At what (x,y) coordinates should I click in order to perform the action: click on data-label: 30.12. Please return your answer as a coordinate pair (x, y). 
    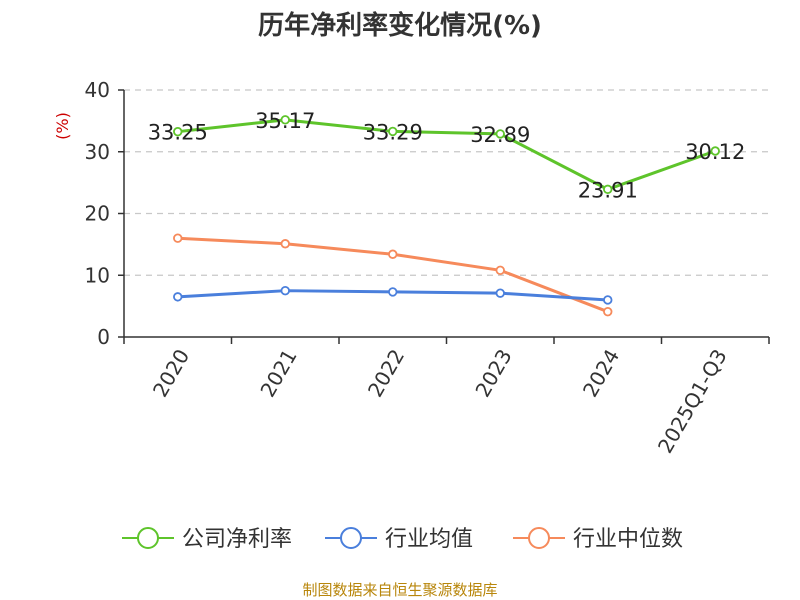
    Looking at the image, I should click on (715, 152).